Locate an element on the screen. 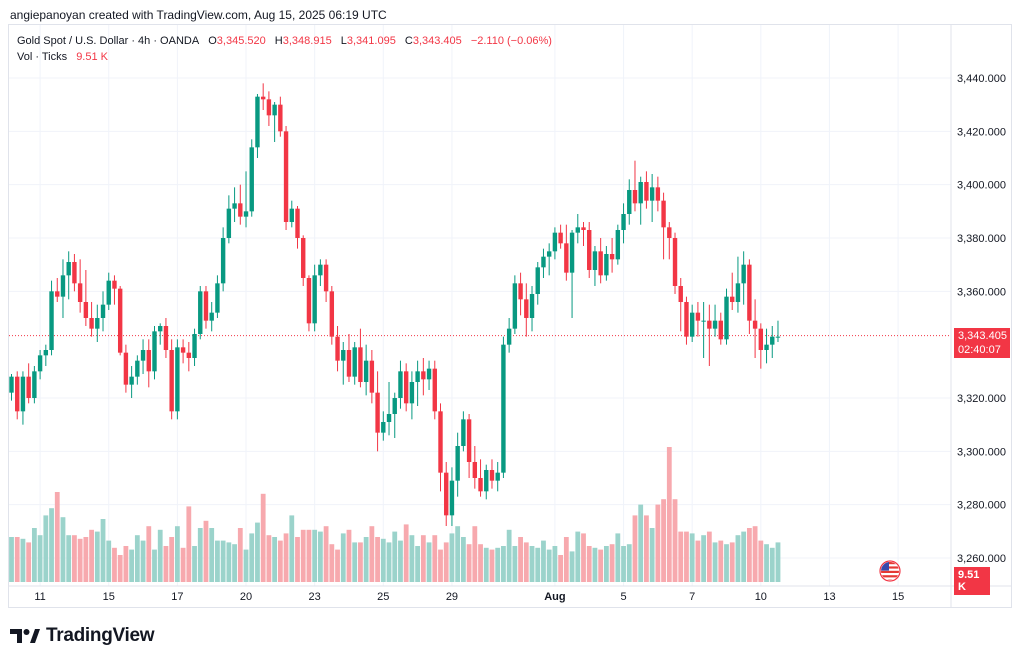  tradingview-logo: TradingView is located at coordinates (82, 636).